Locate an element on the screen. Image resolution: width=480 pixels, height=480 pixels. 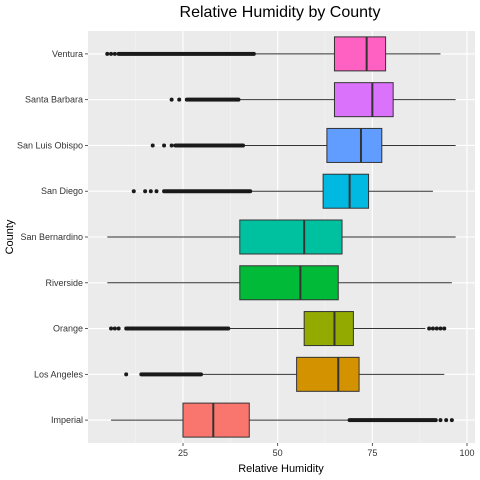
y-tick-label: San Bernardino is located at coordinates (51, 237).